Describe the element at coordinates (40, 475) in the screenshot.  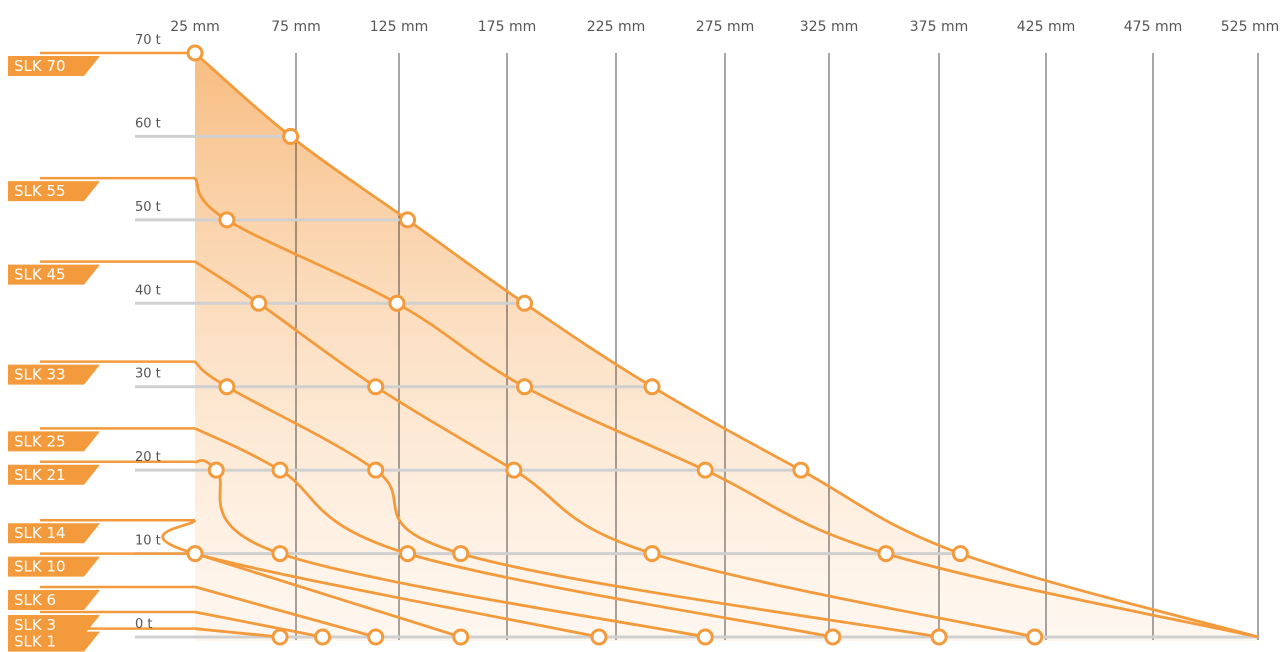
I see `series-label-text: SLK 21` at that location.